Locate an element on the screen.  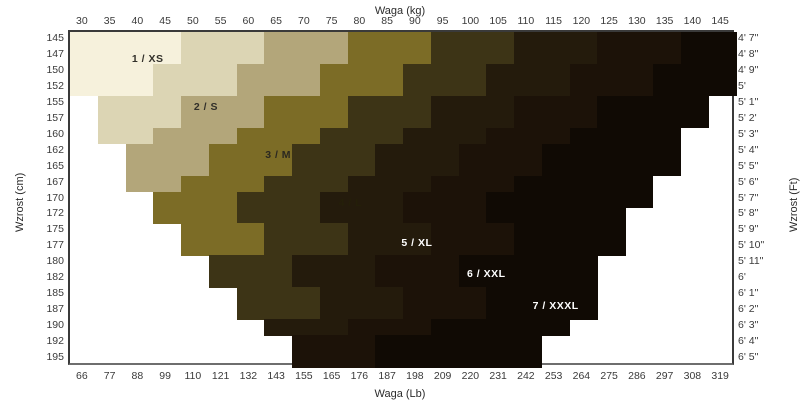
tick-label-kg: 130 is located at coordinates (637, 21).